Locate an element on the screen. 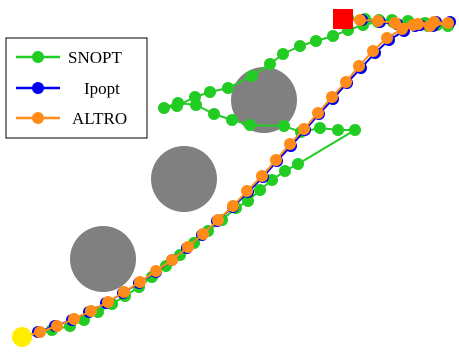 Image resolution: width=459 pixels, height=352 pixels. legend-marker-snopt is located at coordinates (38, 57).